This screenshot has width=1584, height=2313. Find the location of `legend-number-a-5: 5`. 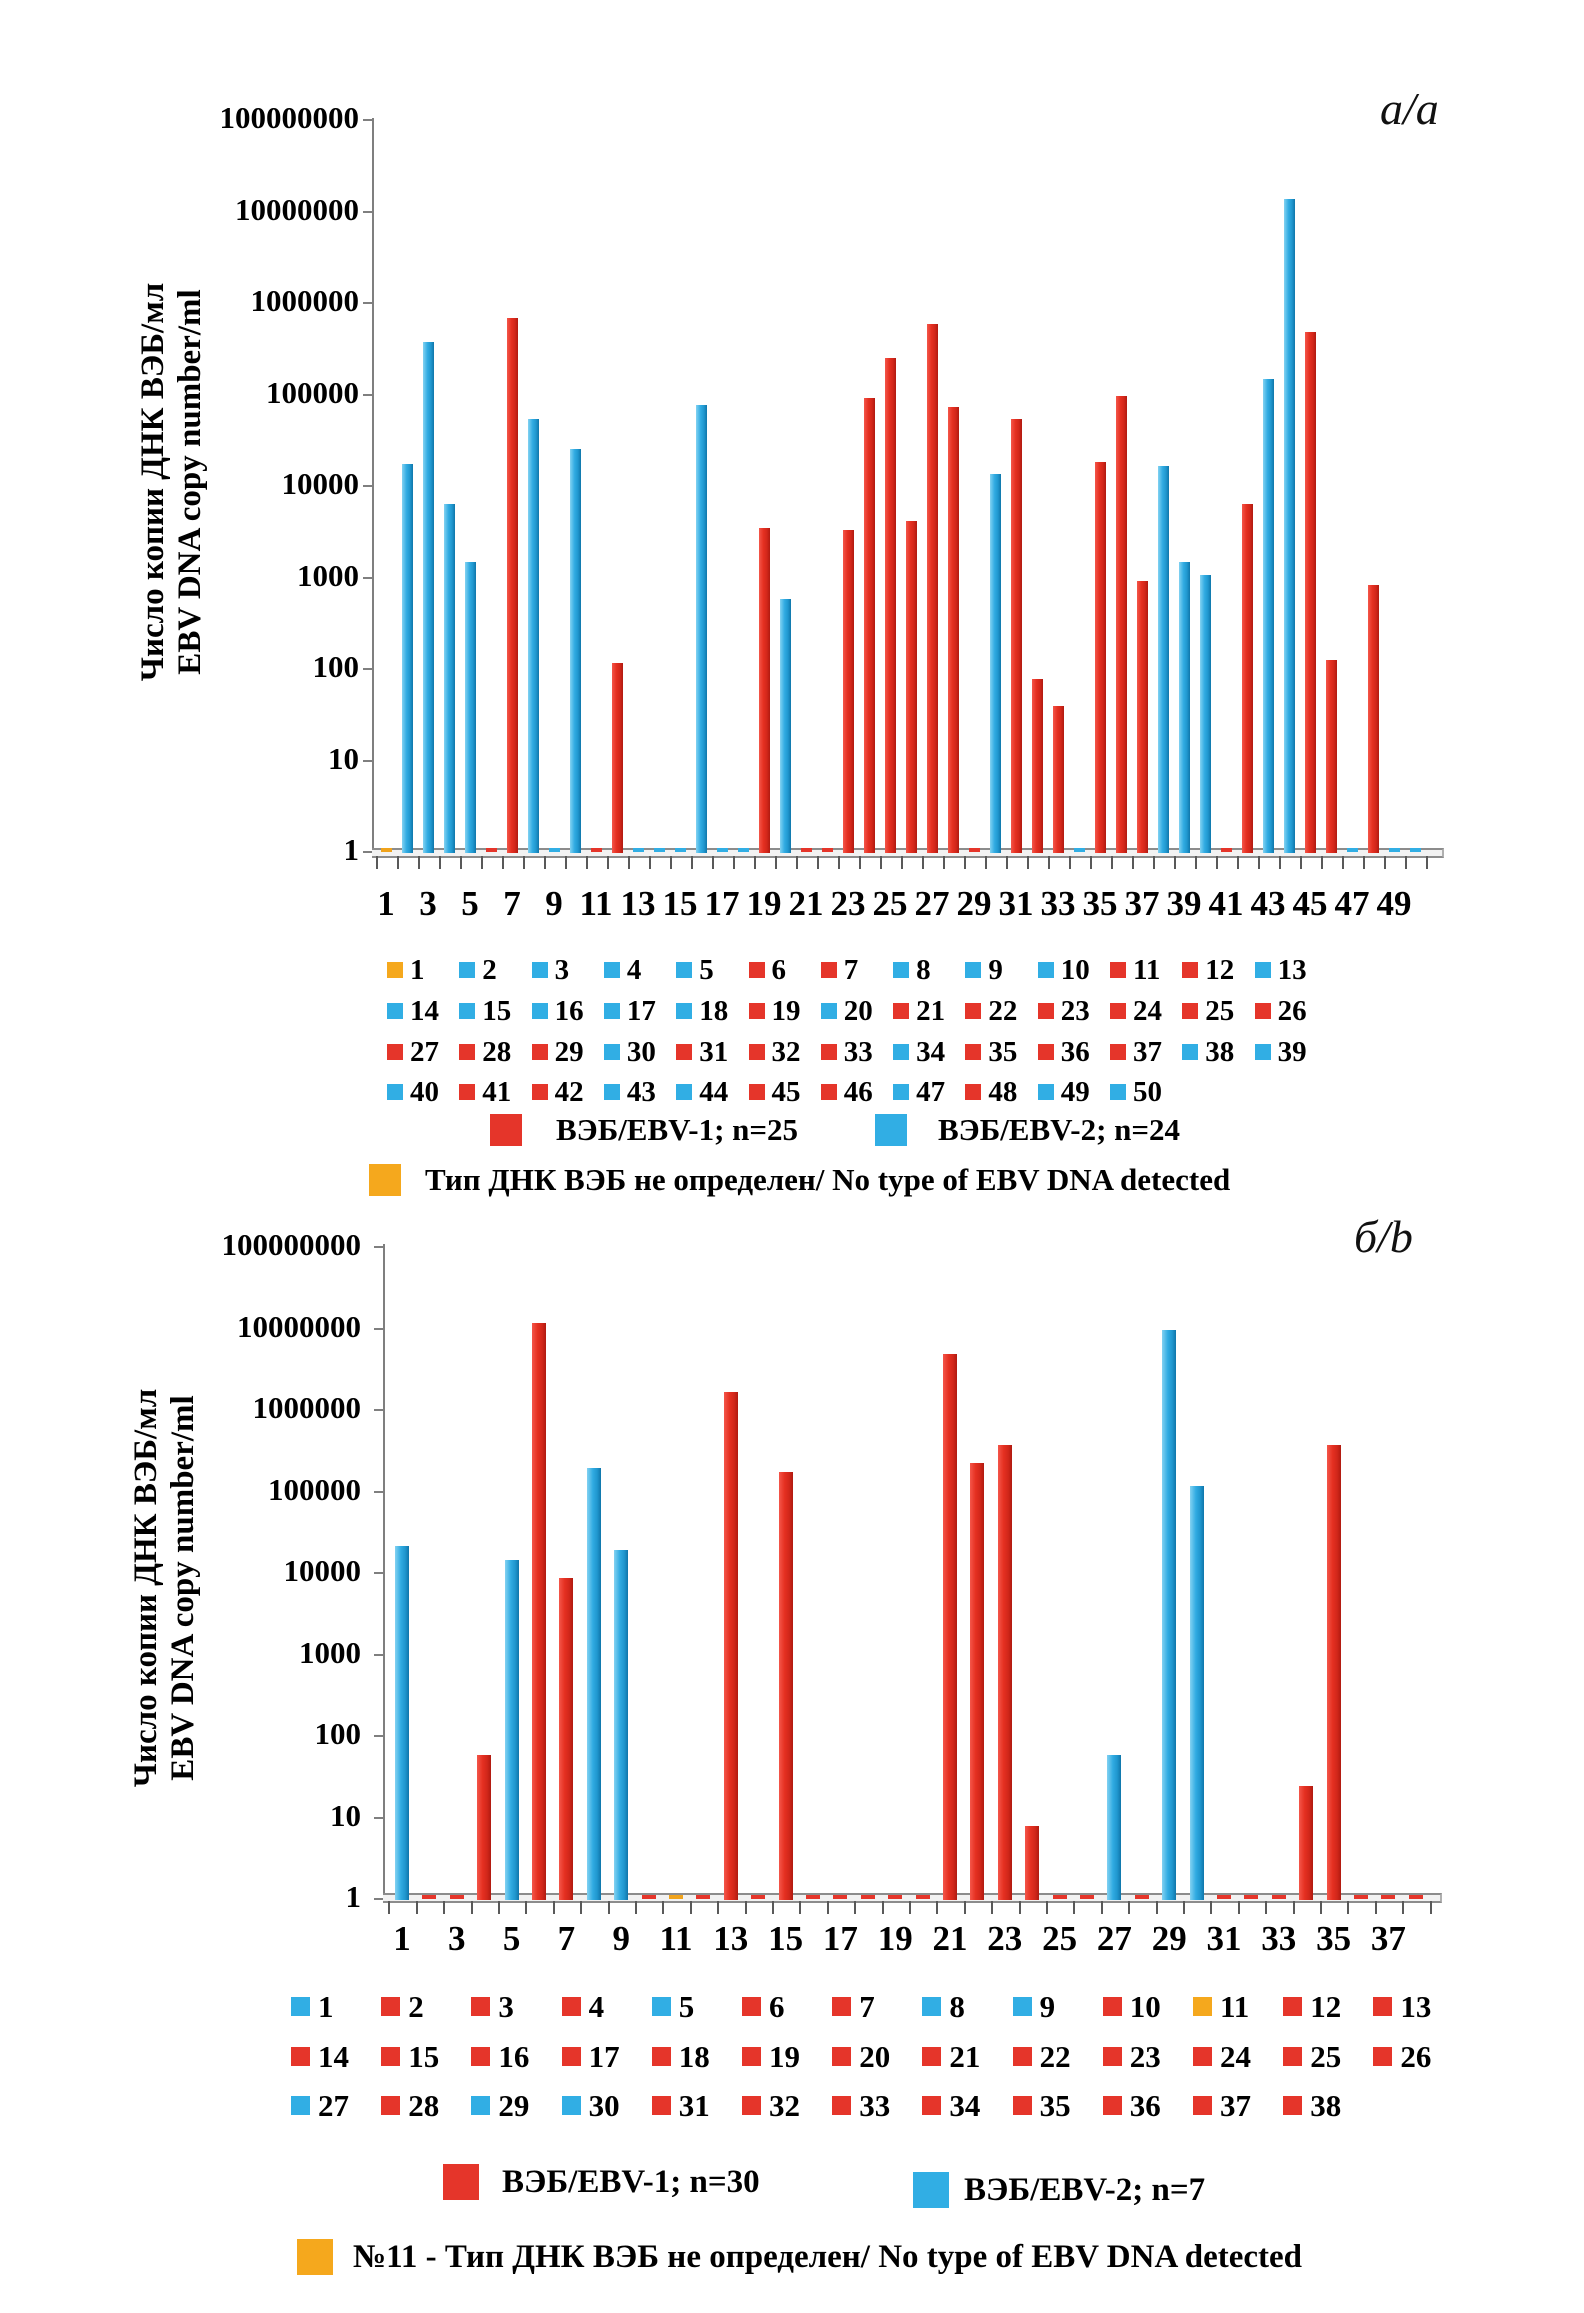

legend-number-a-5: 5 is located at coordinates (706, 970).